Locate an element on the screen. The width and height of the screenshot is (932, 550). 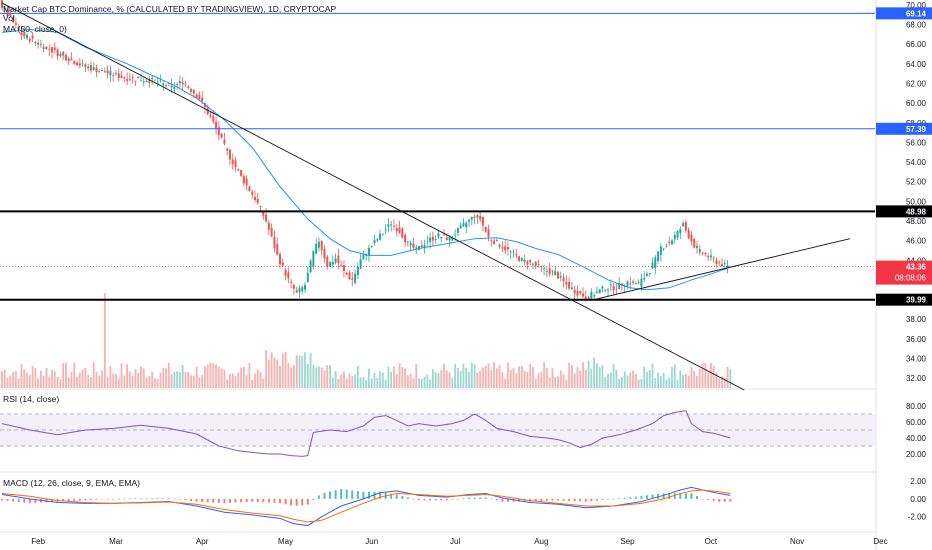
price-tick-label: 64.00 is located at coordinates (916, 64).